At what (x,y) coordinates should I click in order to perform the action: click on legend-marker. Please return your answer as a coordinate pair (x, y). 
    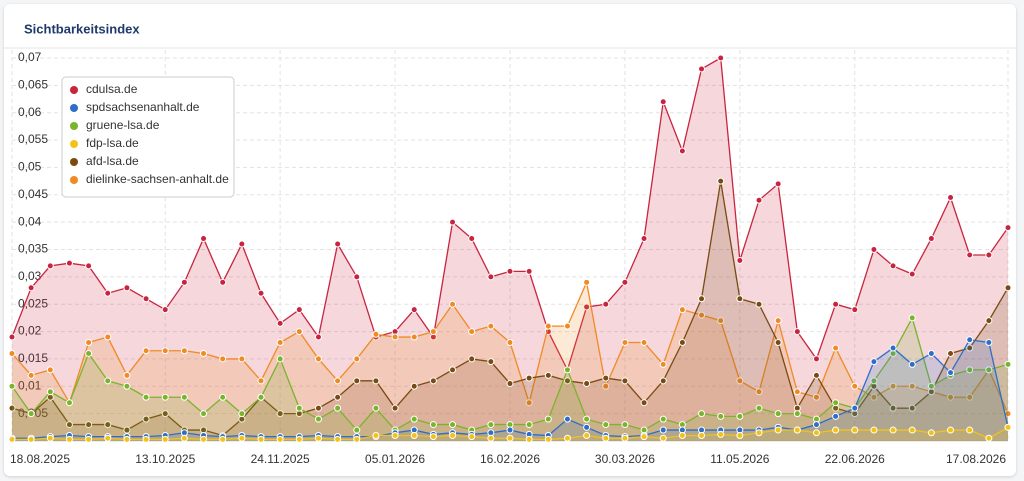
    Looking at the image, I should click on (74, 126).